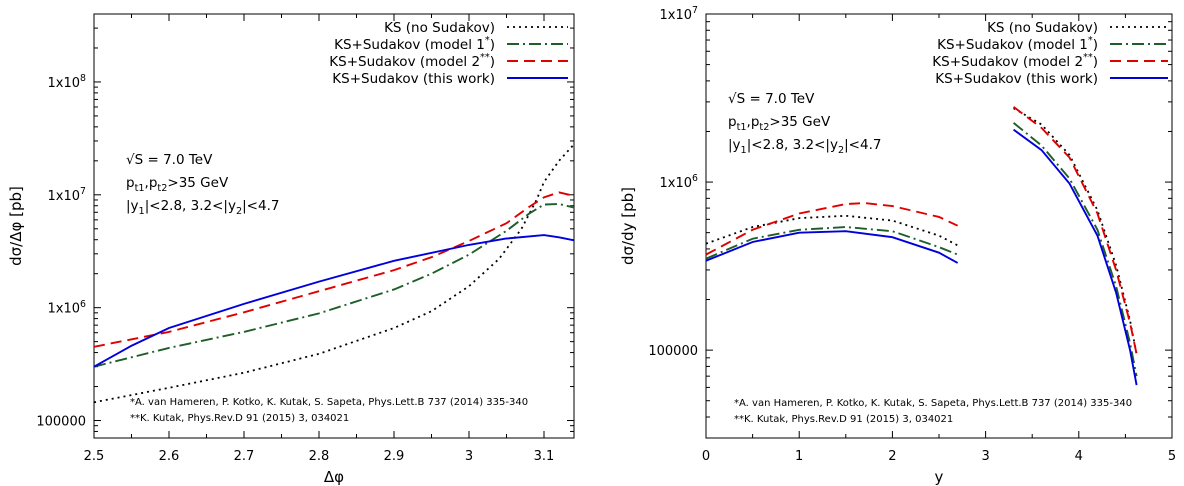 Image resolution: width=1184 pixels, height=486 pixels. Describe the element at coordinates (892, 456) in the screenshot. I see `x-tick-label: 2` at that location.